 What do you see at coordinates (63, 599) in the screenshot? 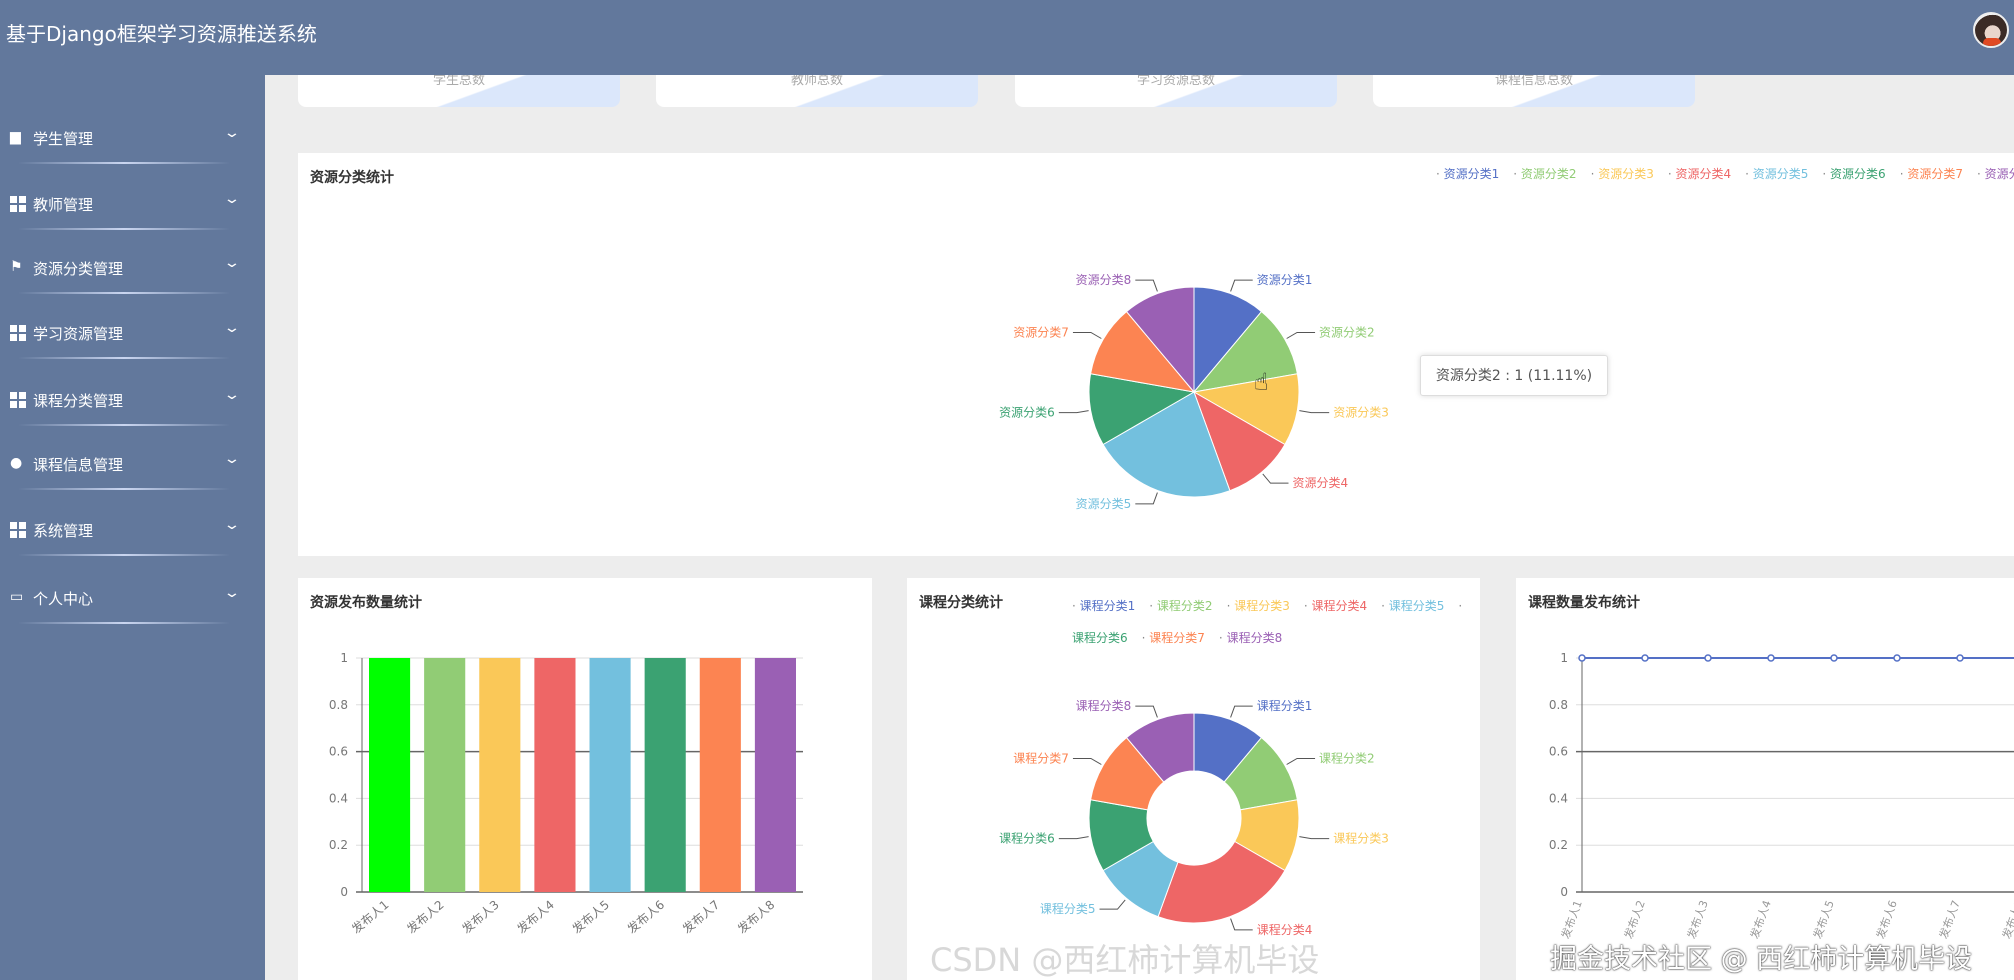
I see `sidebar-item-label: 个人中心` at bounding box center [63, 599].